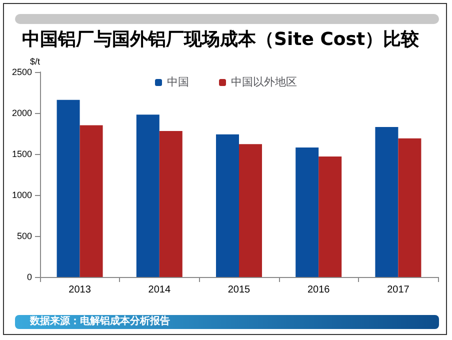  What do you see at coordinates (35, 61) in the screenshot?
I see `y-axis-title: $/t` at bounding box center [35, 61].